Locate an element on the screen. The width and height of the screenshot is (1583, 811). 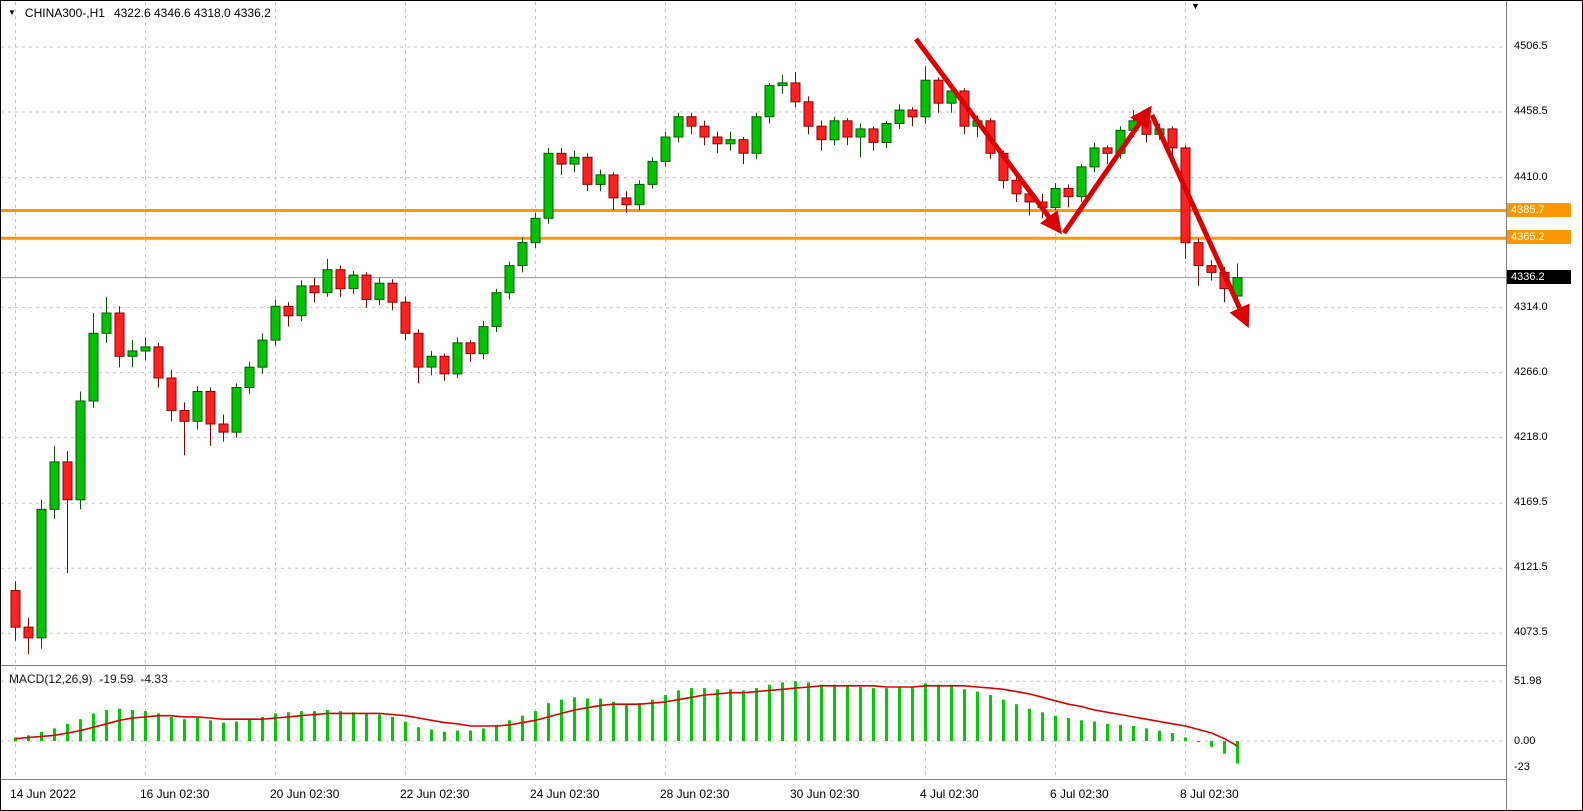
price-tick-label: 4506.5 is located at coordinates (1531, 46).